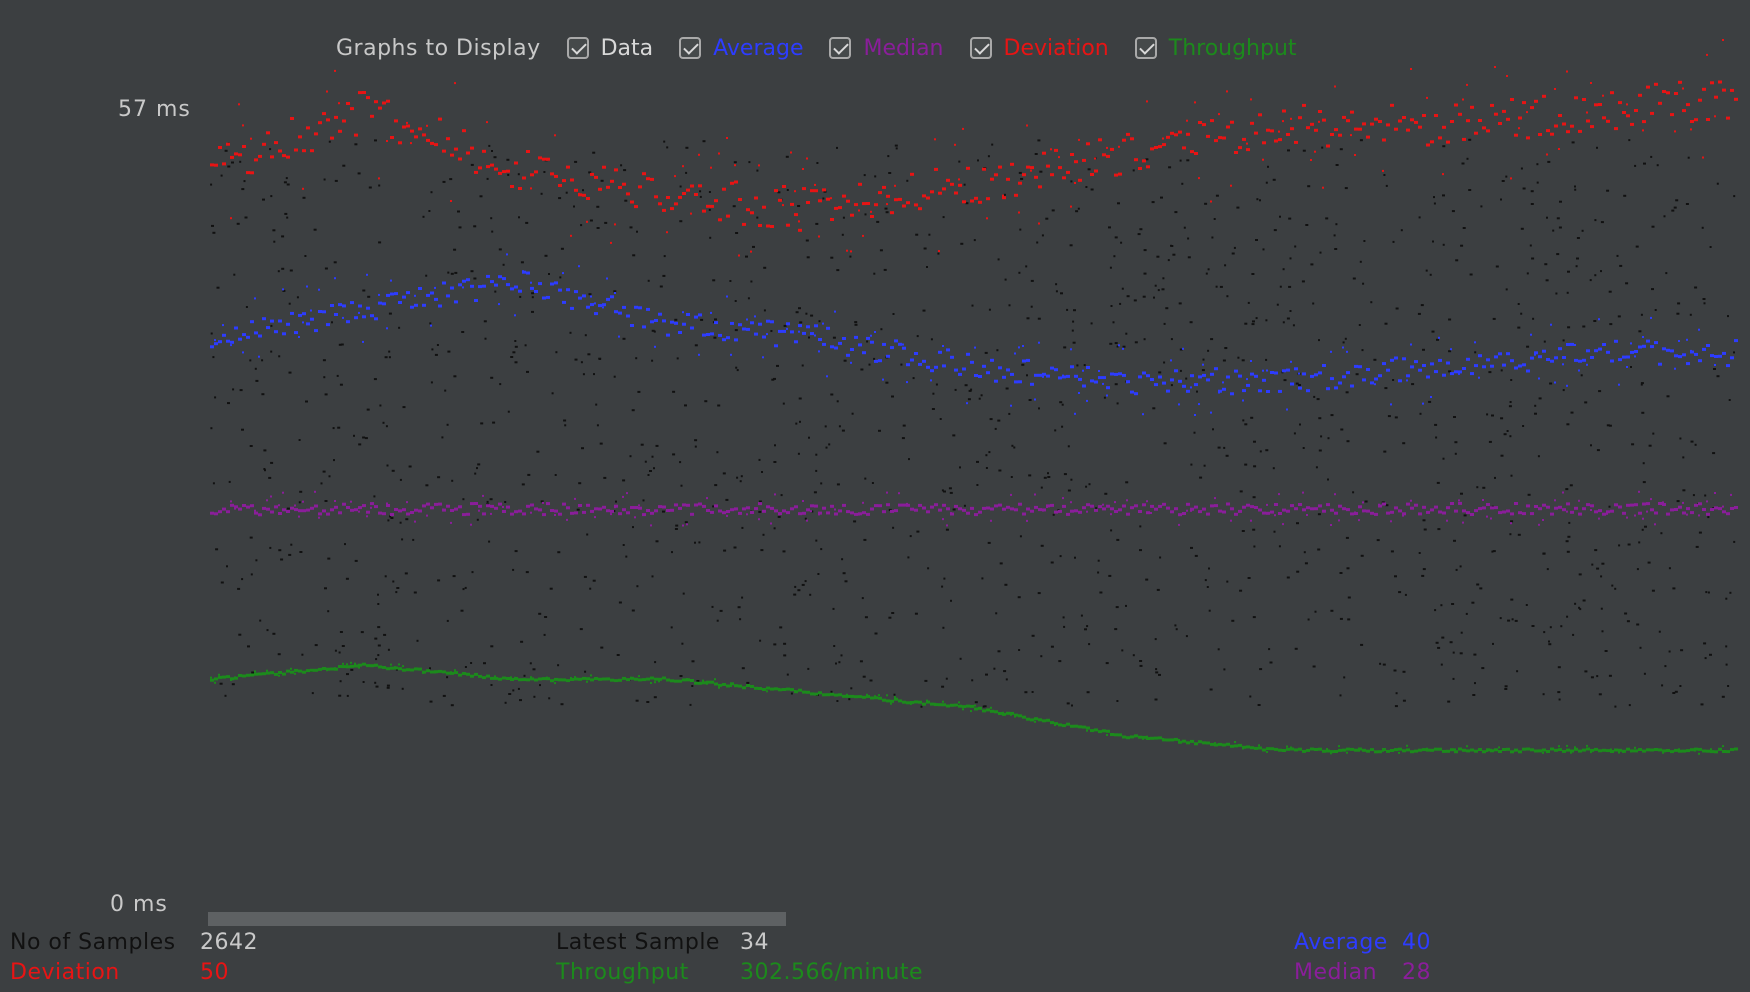 The width and height of the screenshot is (1750, 992). I want to click on average-checkbox, so click(690, 48).